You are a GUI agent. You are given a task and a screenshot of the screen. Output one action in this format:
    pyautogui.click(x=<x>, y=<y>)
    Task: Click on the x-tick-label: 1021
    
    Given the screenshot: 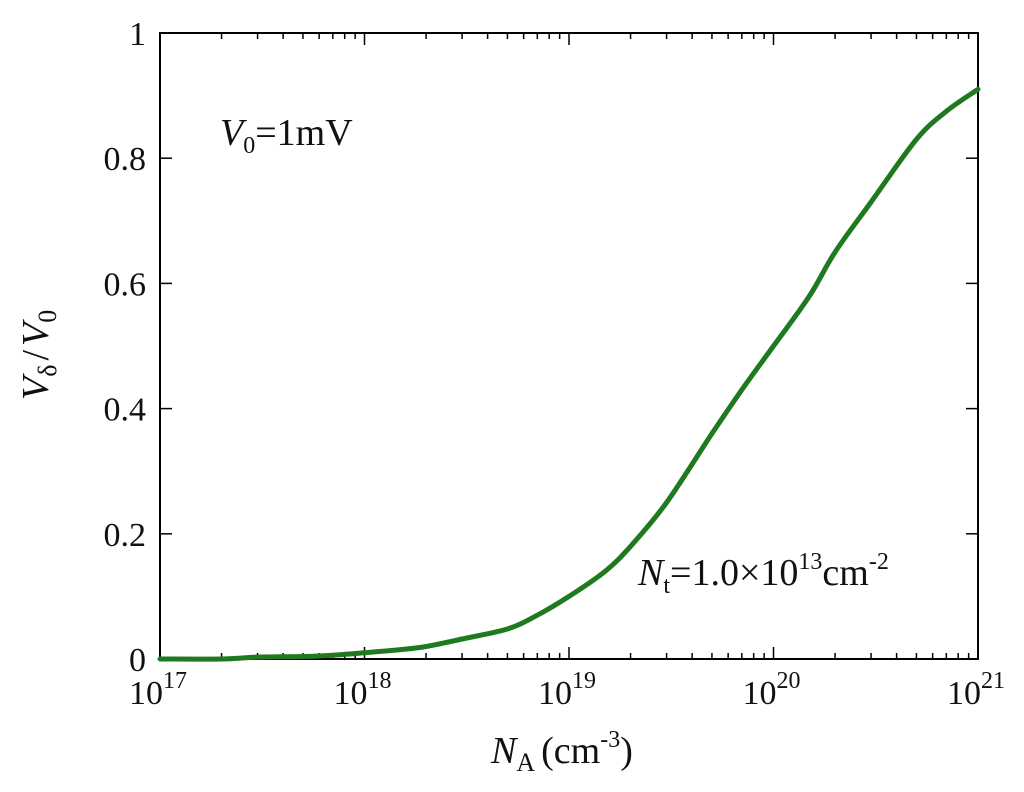 What is the action you would take?
    pyautogui.click(x=976, y=690)
    